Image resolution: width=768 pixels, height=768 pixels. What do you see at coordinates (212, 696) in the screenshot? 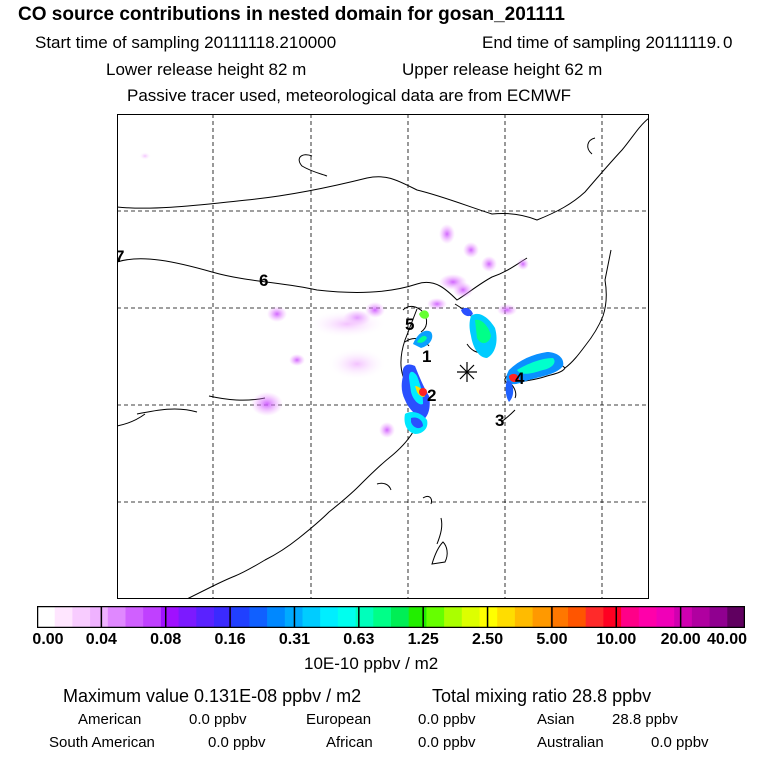
I see `maximum-value: Maximum value 0.131E-08 ppbv / m2` at bounding box center [212, 696].